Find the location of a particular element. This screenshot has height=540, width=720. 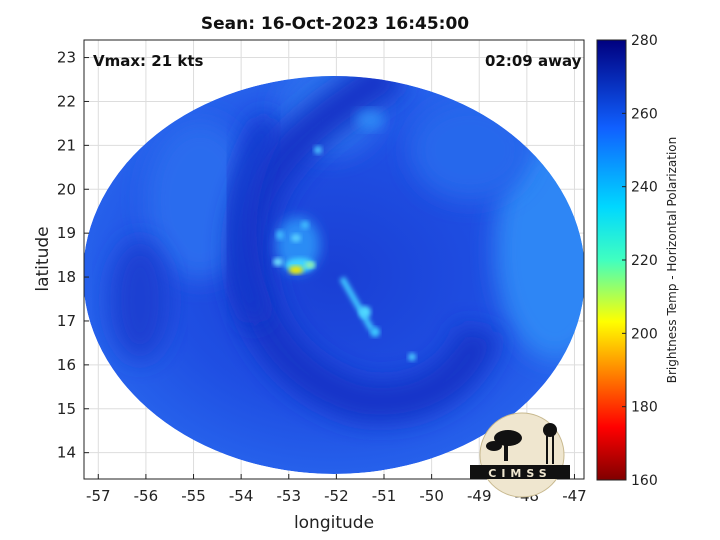

x-tick-label: -52 is located at coordinates (336, 496).